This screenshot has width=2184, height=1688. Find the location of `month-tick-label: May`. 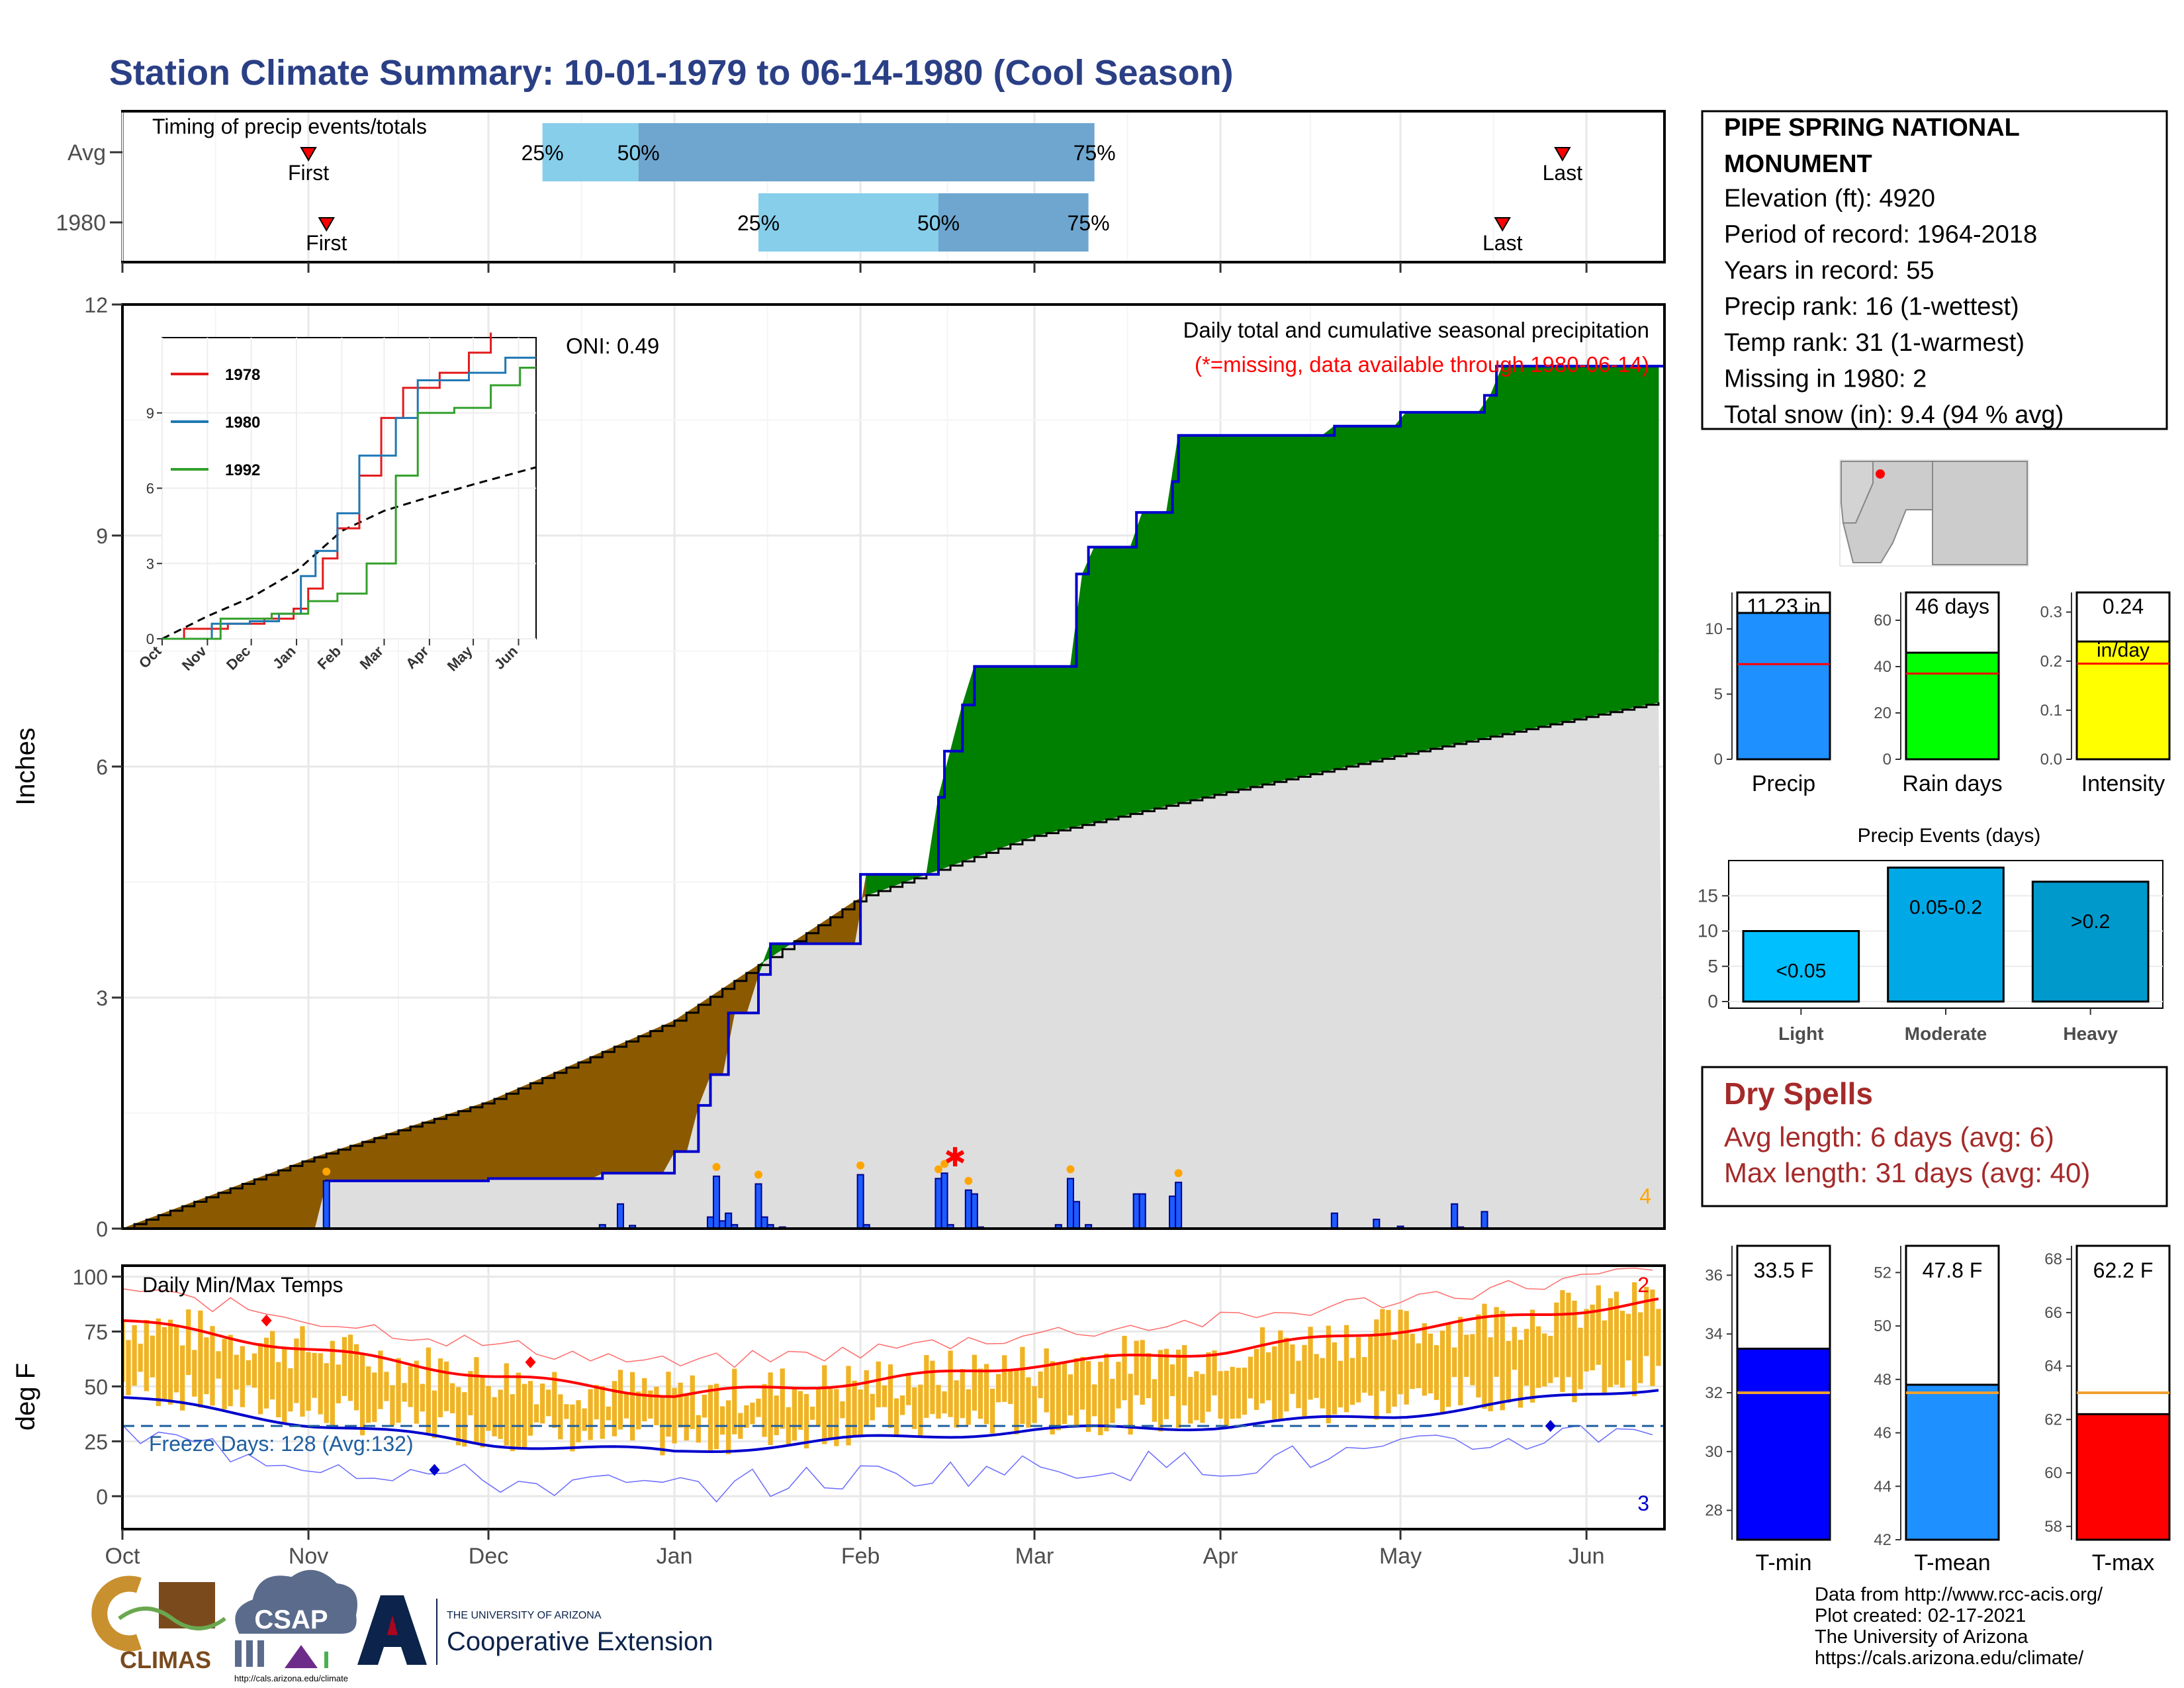

month-tick-label: May is located at coordinates (1400, 1556).